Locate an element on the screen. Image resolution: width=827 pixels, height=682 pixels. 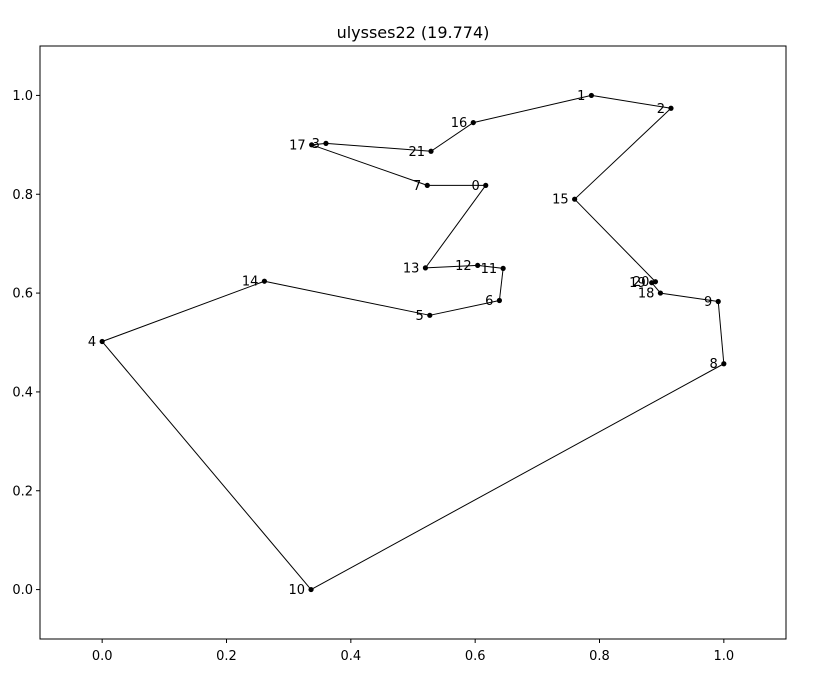
x-tick-label: 0.8 is located at coordinates (599, 656).